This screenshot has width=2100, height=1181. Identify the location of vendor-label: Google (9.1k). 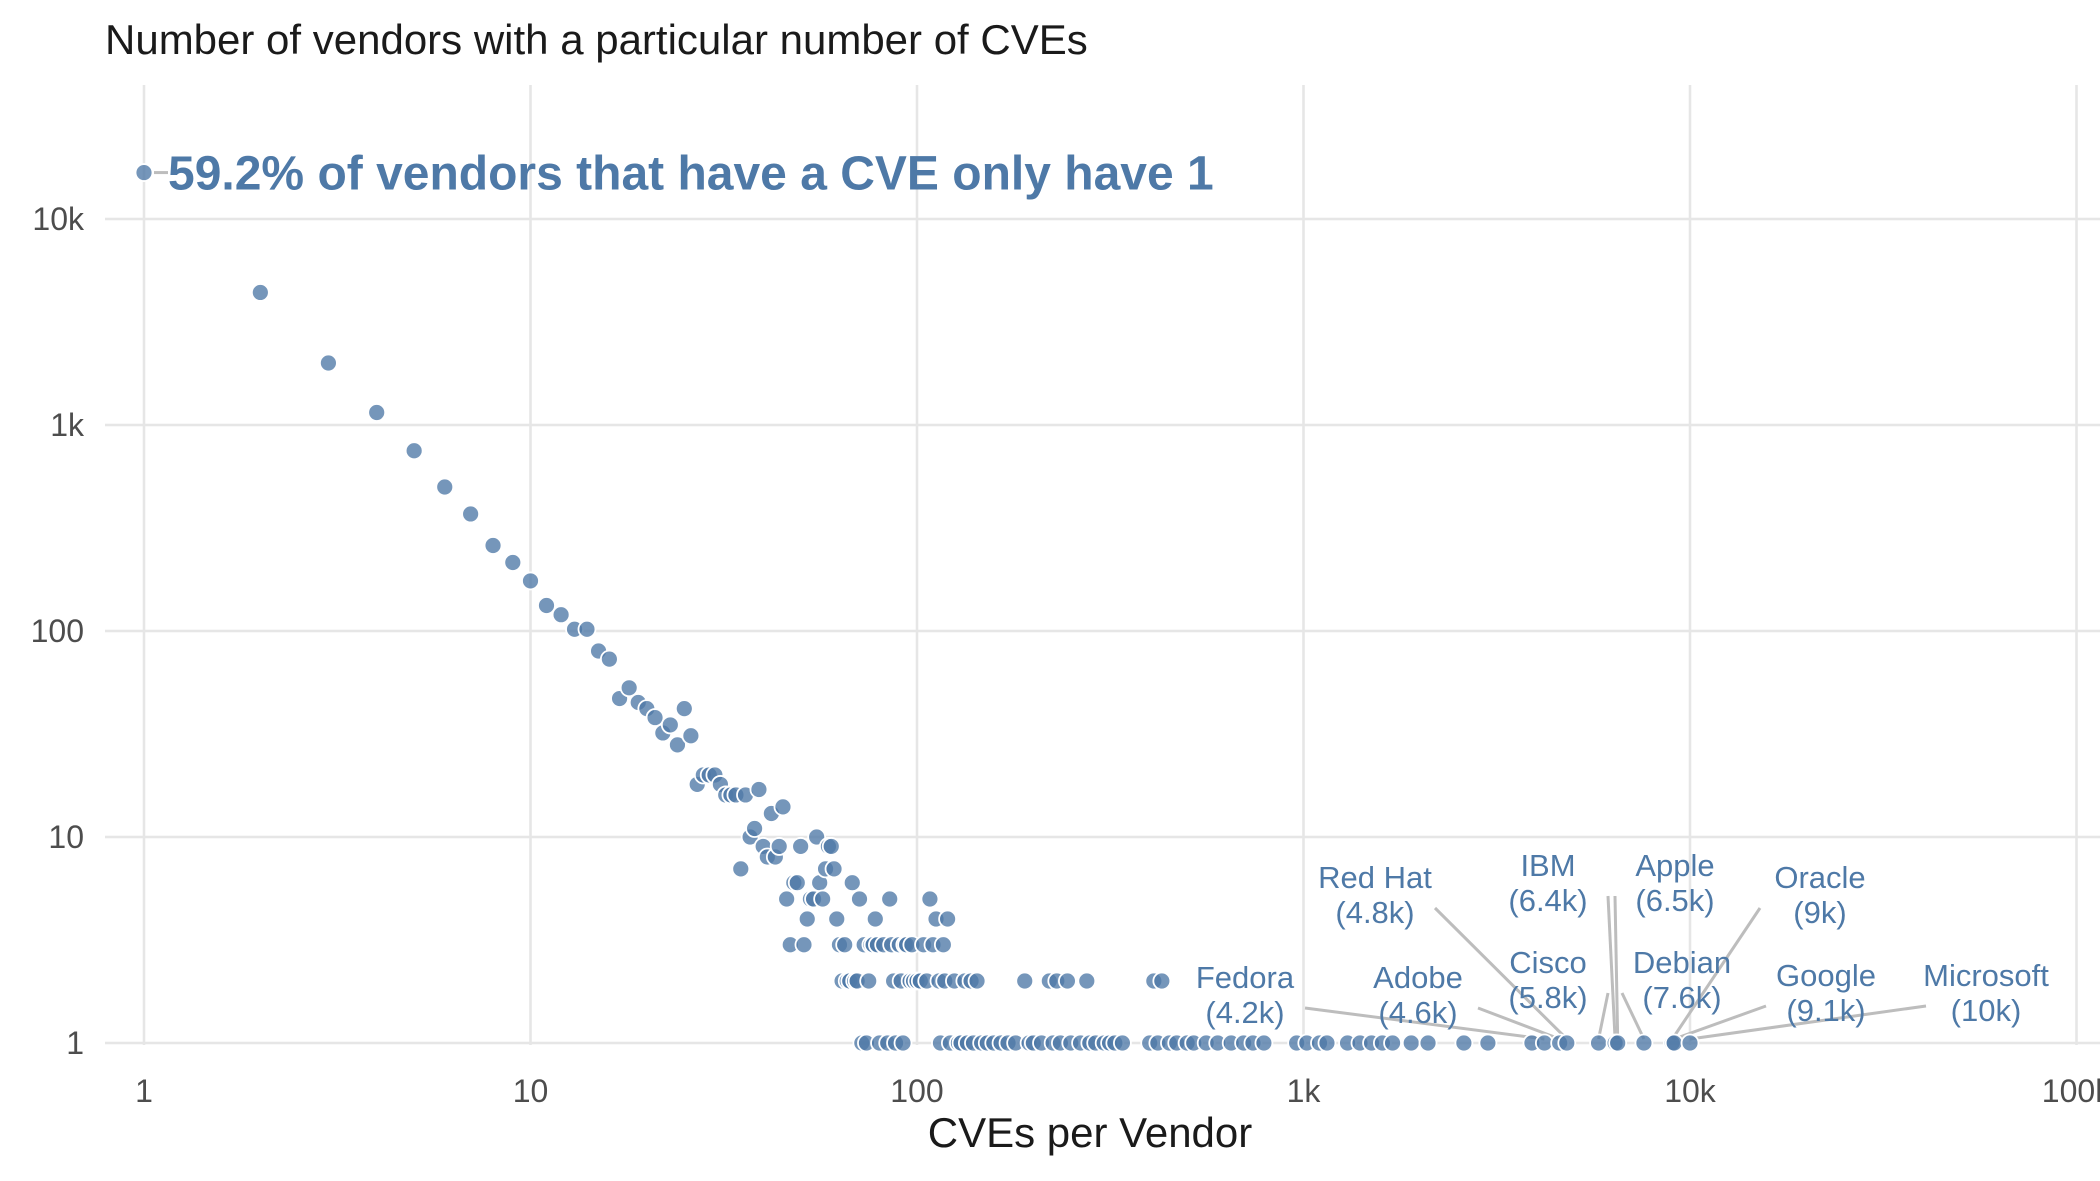
(1826, 993).